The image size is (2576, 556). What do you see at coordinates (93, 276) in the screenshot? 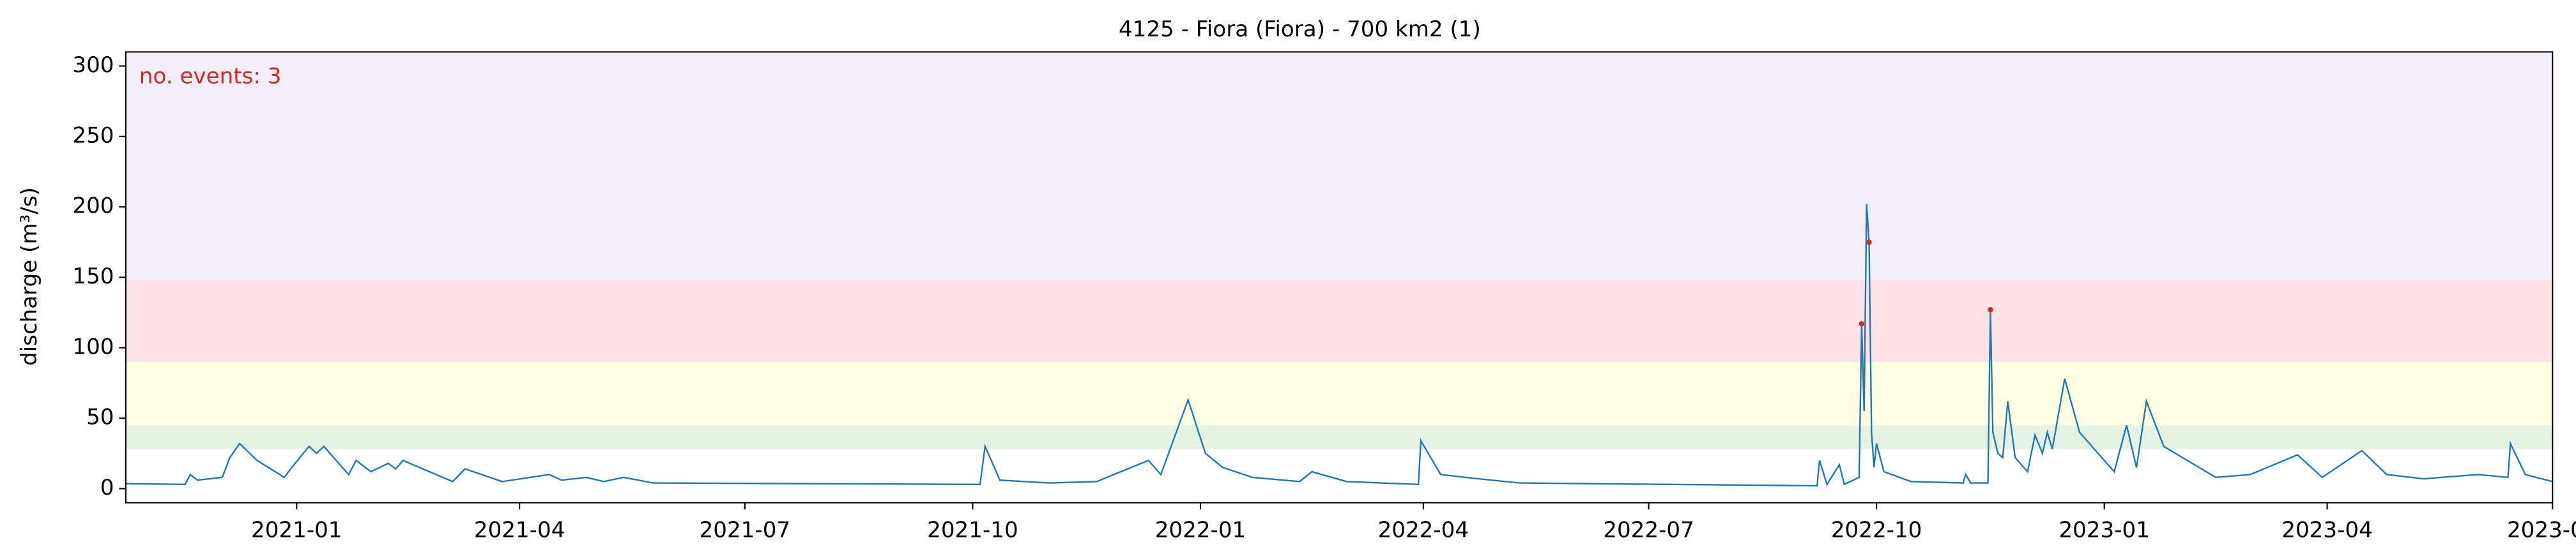
I see `y-tick-label: 150` at bounding box center [93, 276].